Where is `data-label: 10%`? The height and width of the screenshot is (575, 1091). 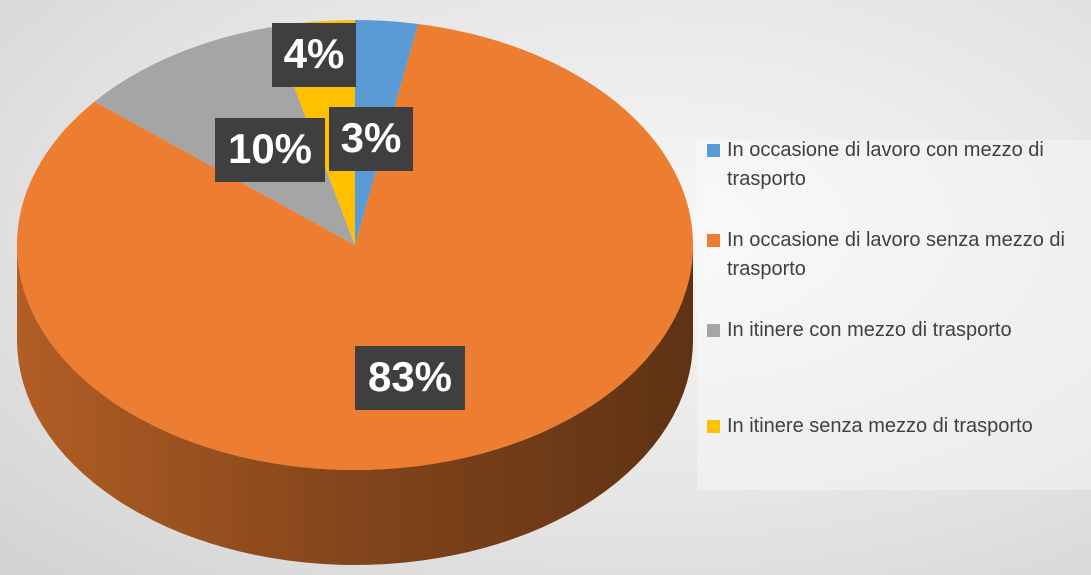
data-label: 10% is located at coordinates (270, 148).